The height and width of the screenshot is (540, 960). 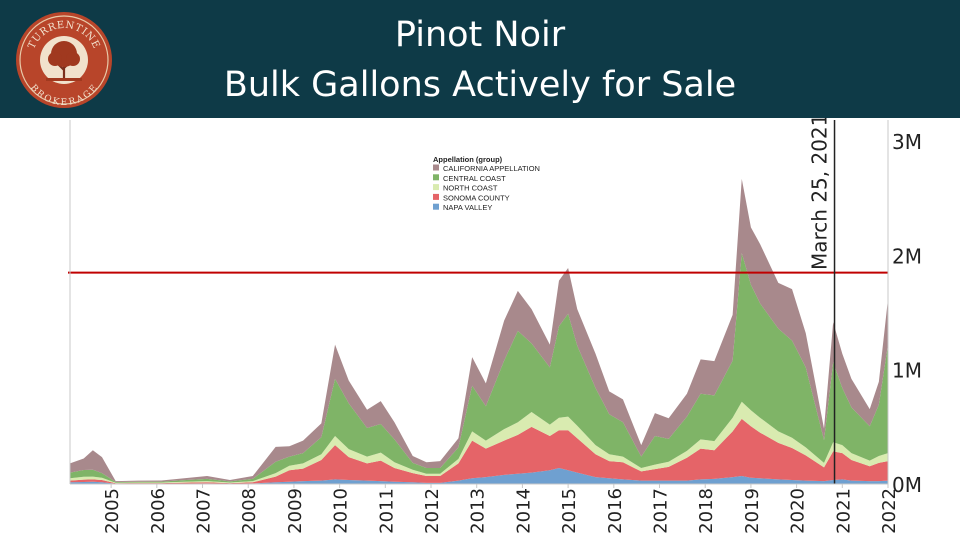 What do you see at coordinates (470, 188) in the screenshot?
I see `legend-entry-label: NORTH COAST` at bounding box center [470, 188].